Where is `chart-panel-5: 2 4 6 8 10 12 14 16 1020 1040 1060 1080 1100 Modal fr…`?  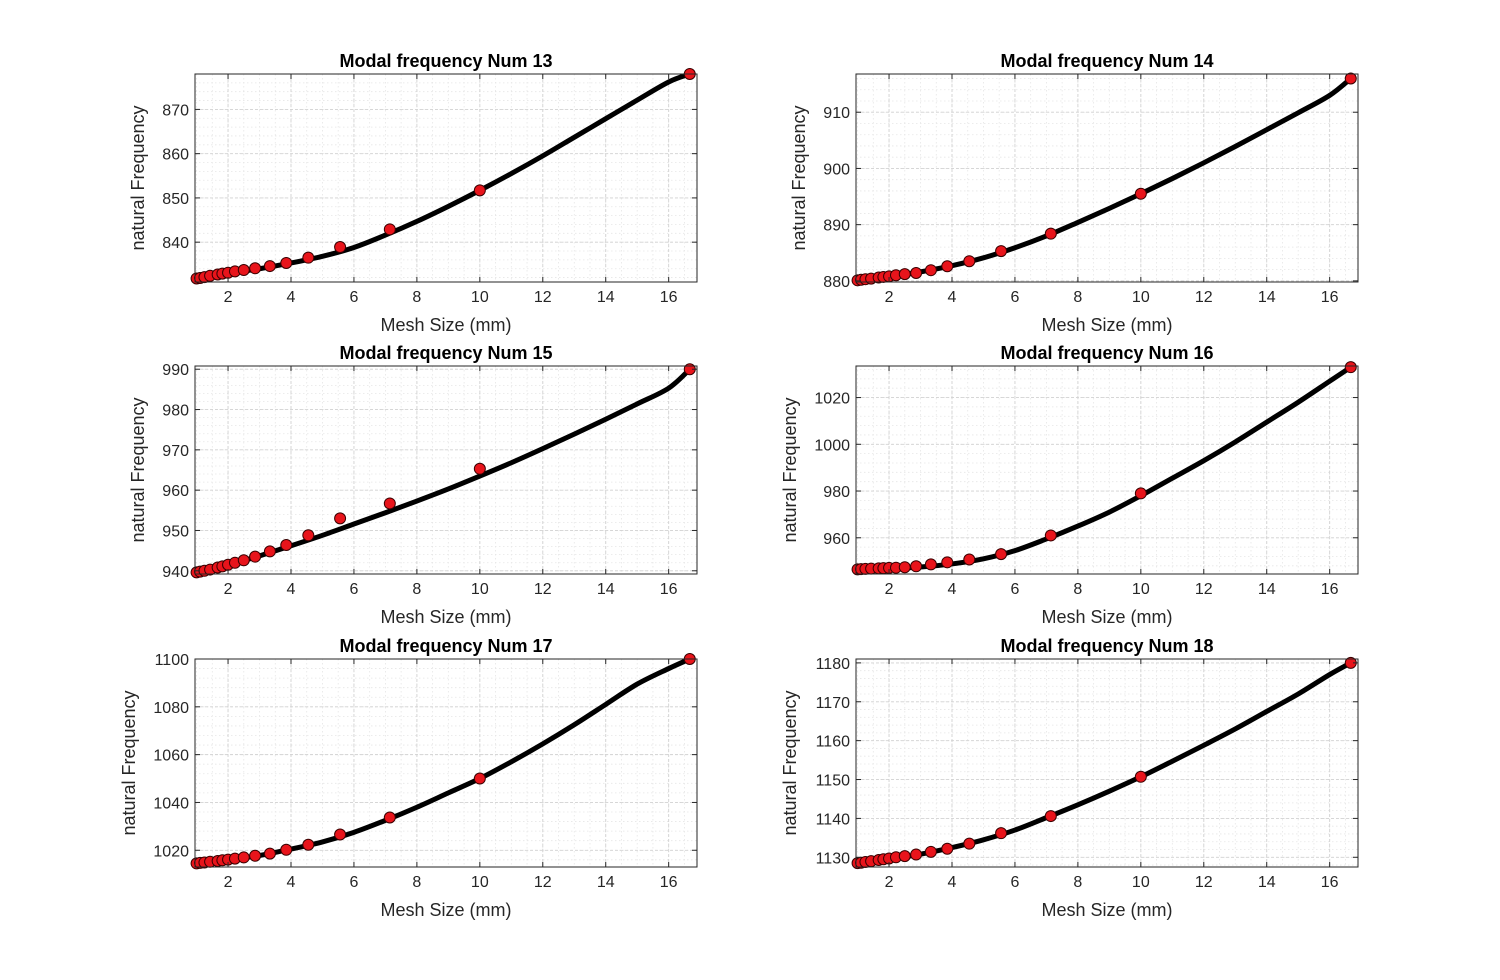
chart-panel-5: 2 4 6 8 10 12 14 16 1020 1040 1060 1080 1100 Modal fr… is located at coordinates (408, 778).